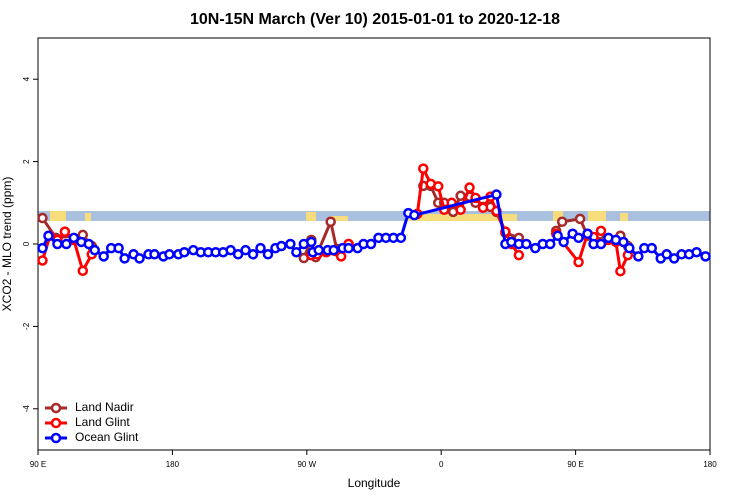 This screenshot has height=500, width=750. What do you see at coordinates (26, 161) in the screenshot?
I see `y-tick-label: 2` at bounding box center [26, 161].